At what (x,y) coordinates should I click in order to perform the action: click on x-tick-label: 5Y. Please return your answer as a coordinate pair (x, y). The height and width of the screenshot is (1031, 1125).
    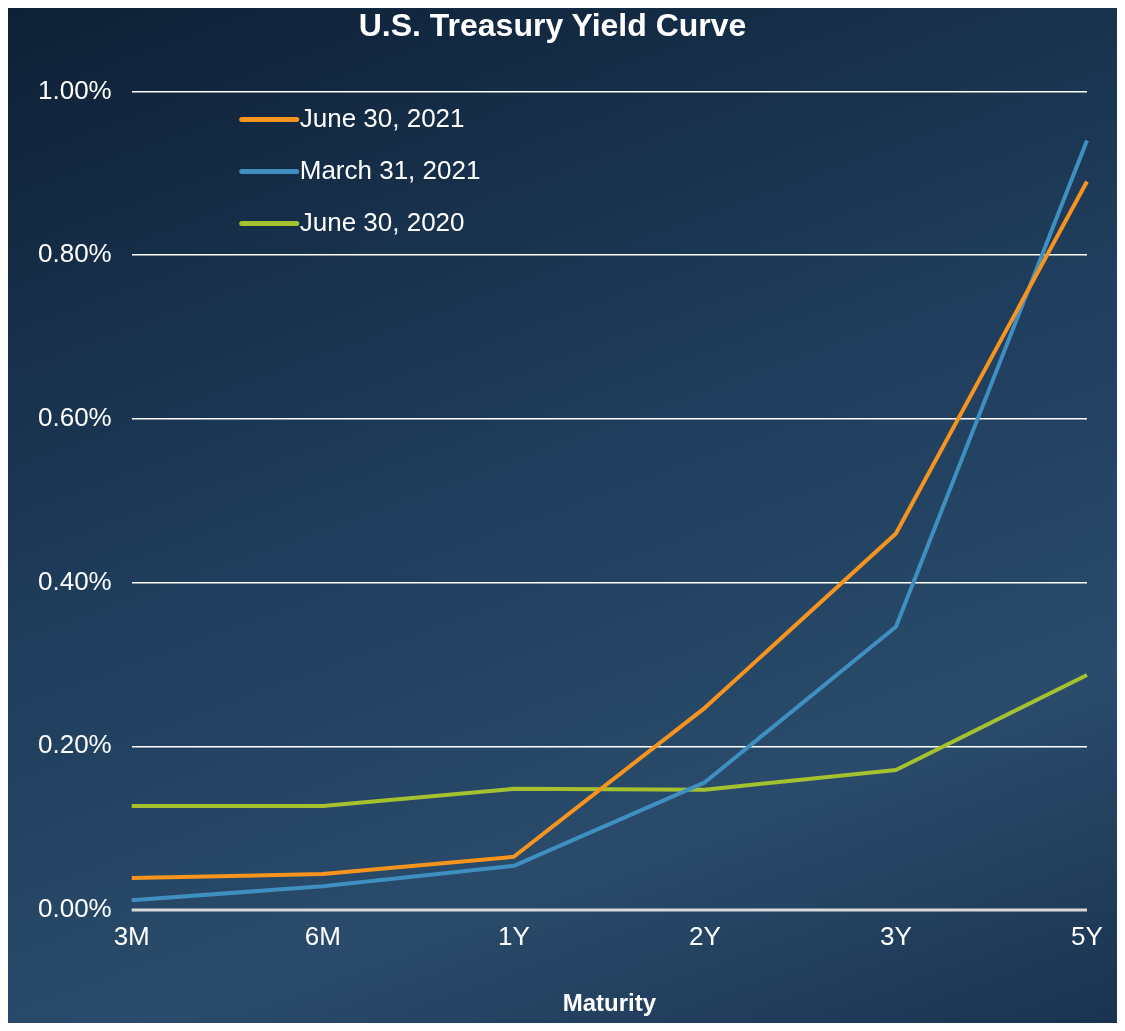
    Looking at the image, I should click on (1087, 935).